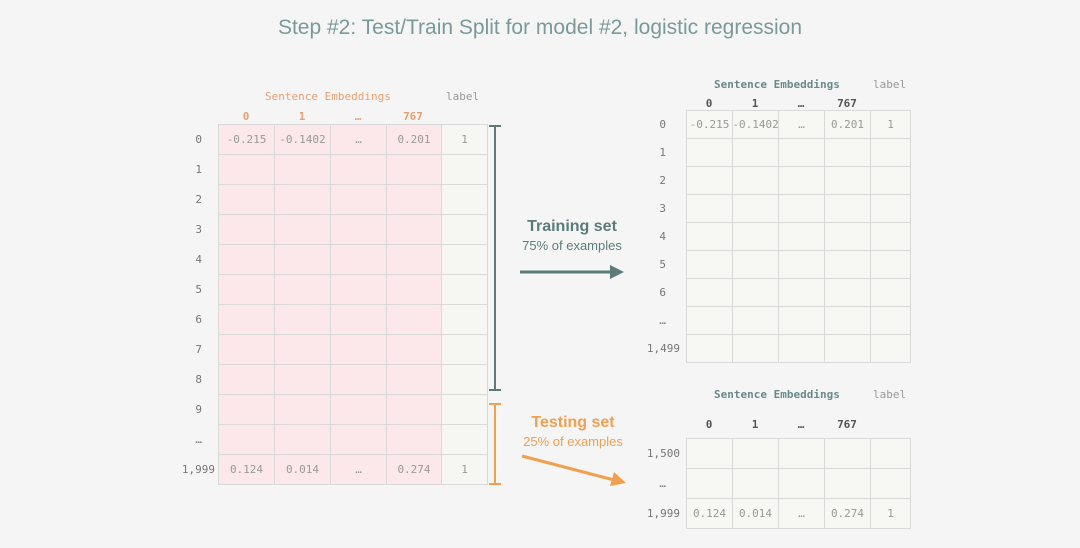 The width and height of the screenshot is (1080, 548). Describe the element at coordinates (198, 289) in the screenshot. I see `left-row-label: 5` at that location.